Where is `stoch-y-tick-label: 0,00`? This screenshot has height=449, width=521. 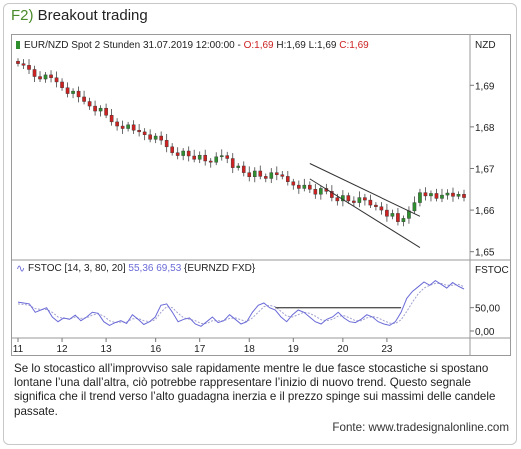 stoch-y-tick-label: 0,00 is located at coordinates (485, 332).